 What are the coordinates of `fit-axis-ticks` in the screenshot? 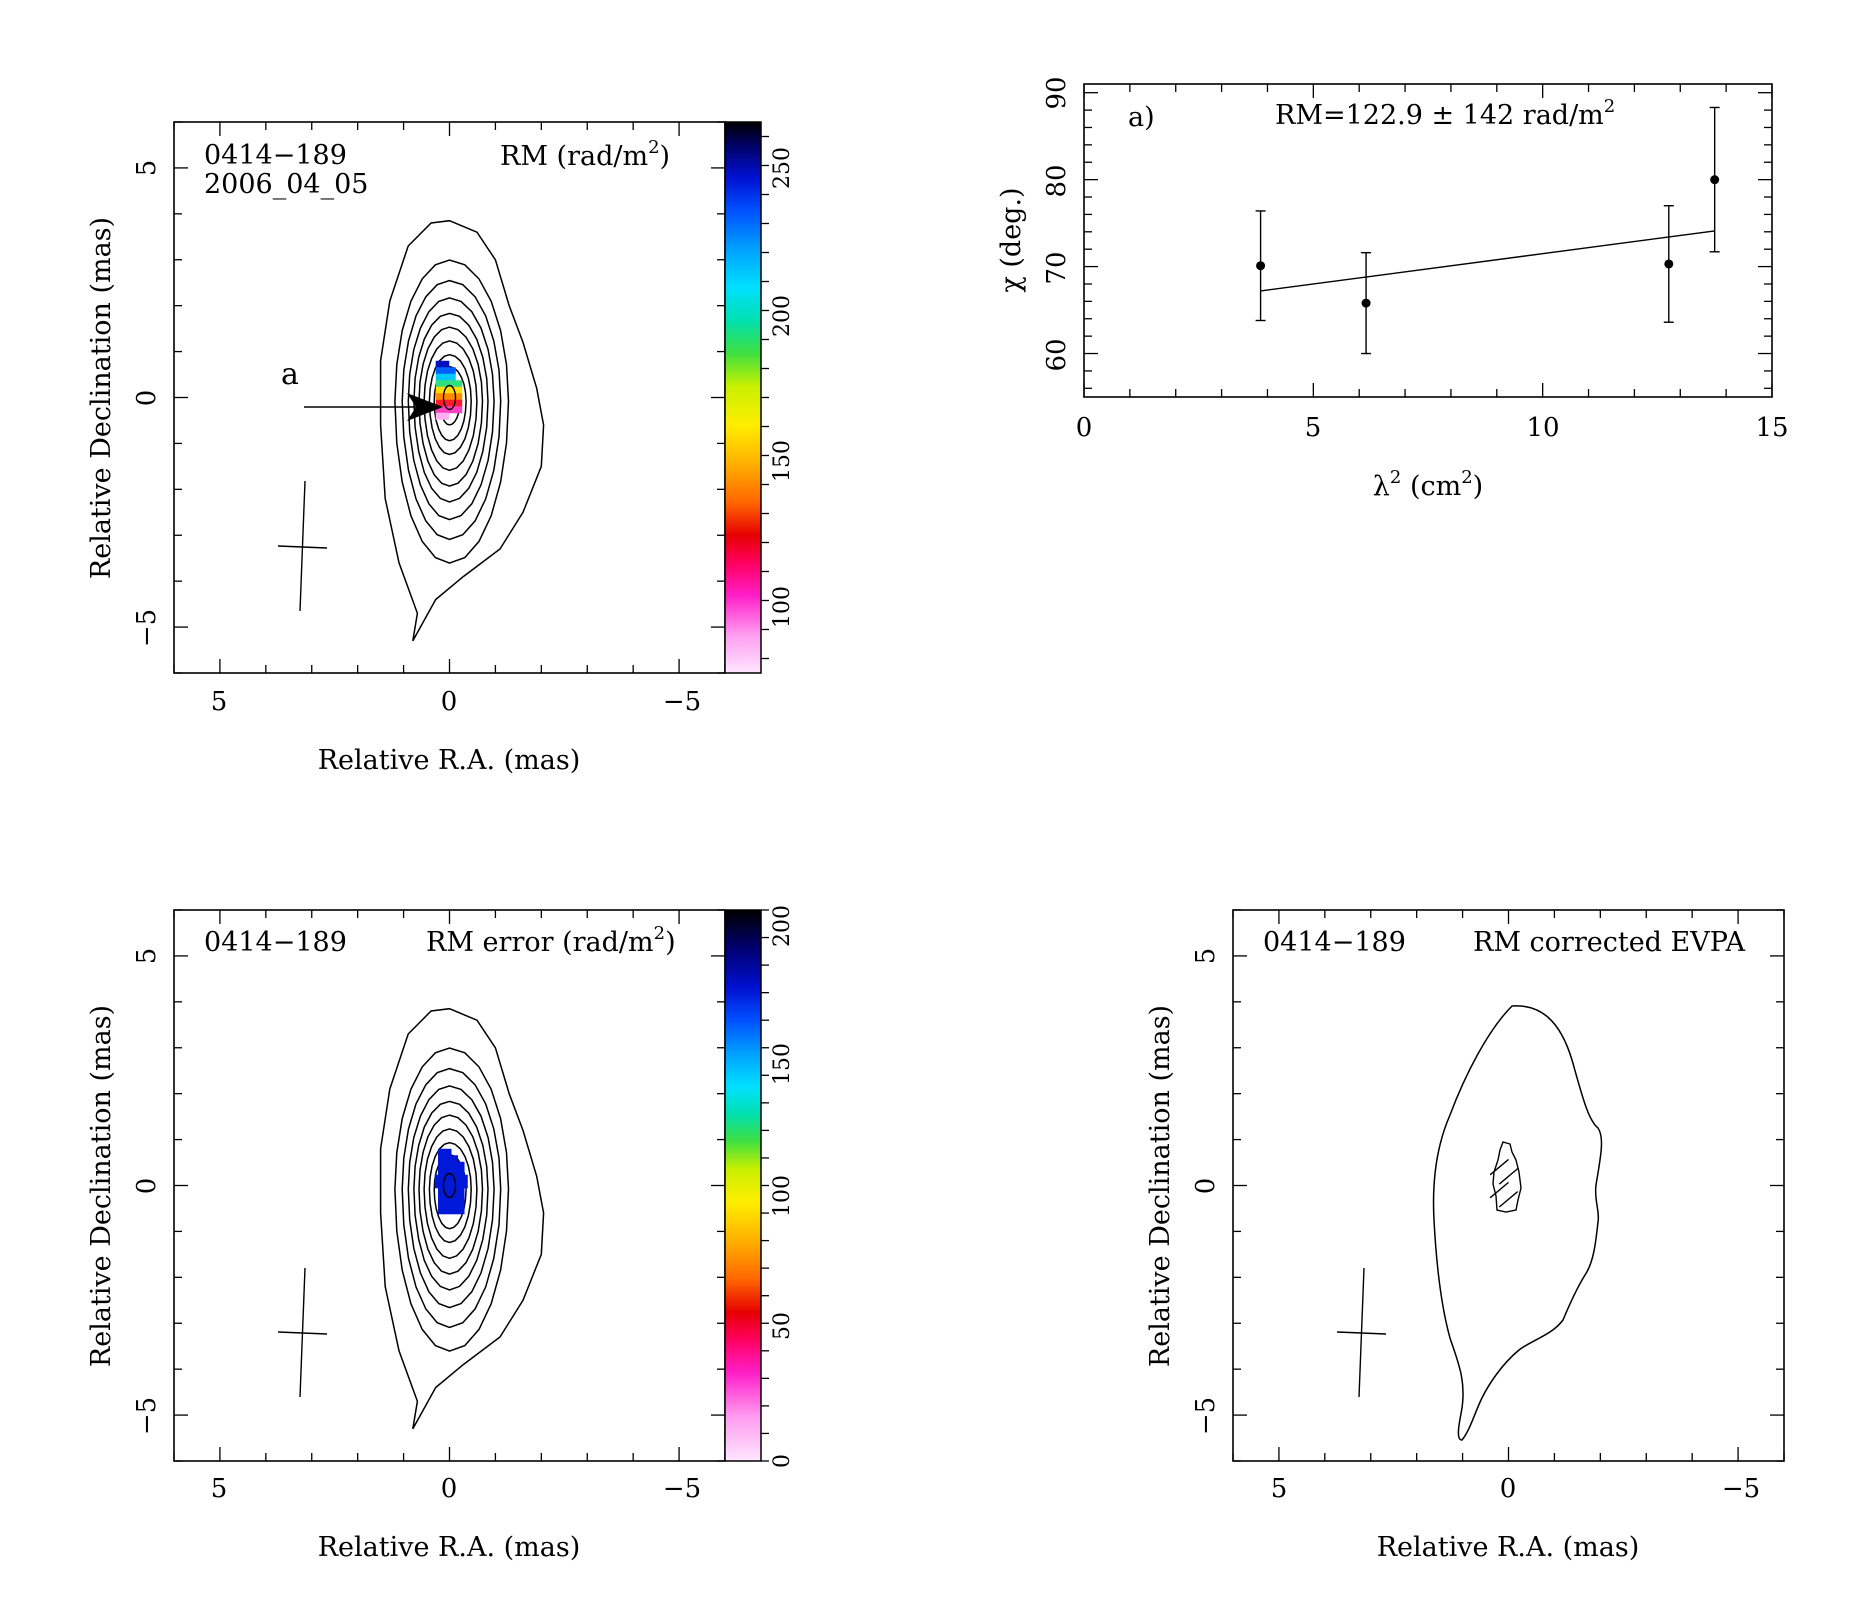 It's located at (1428, 240).